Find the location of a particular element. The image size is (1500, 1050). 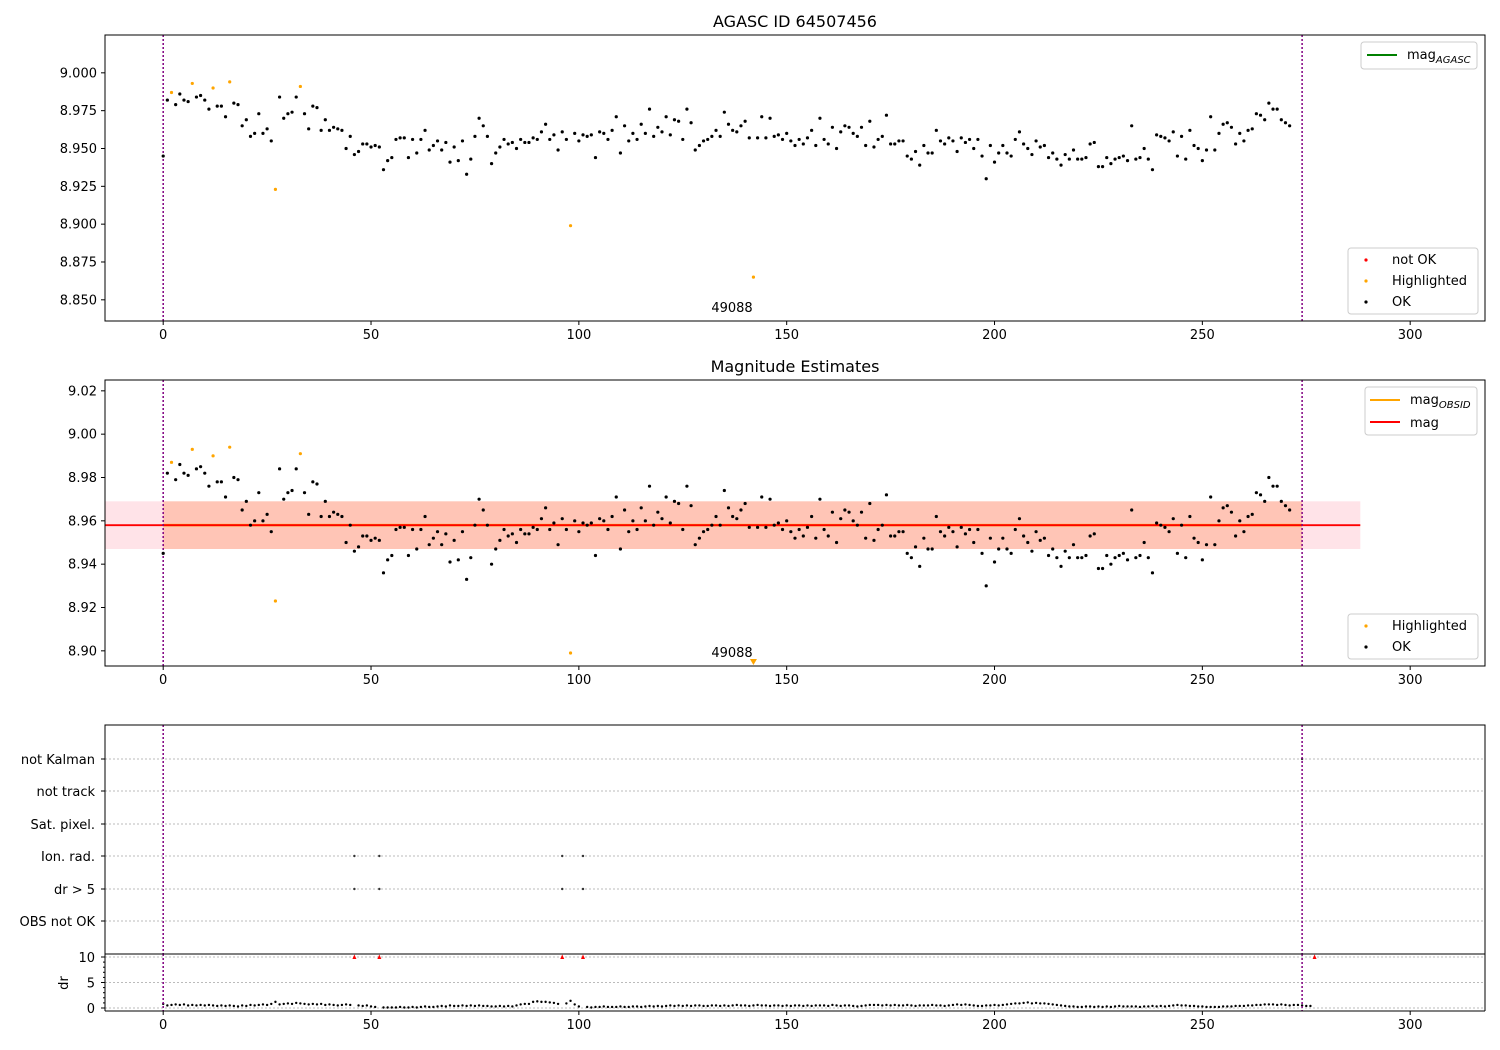

dr-clipped-marker is located at coordinates (562, 956).